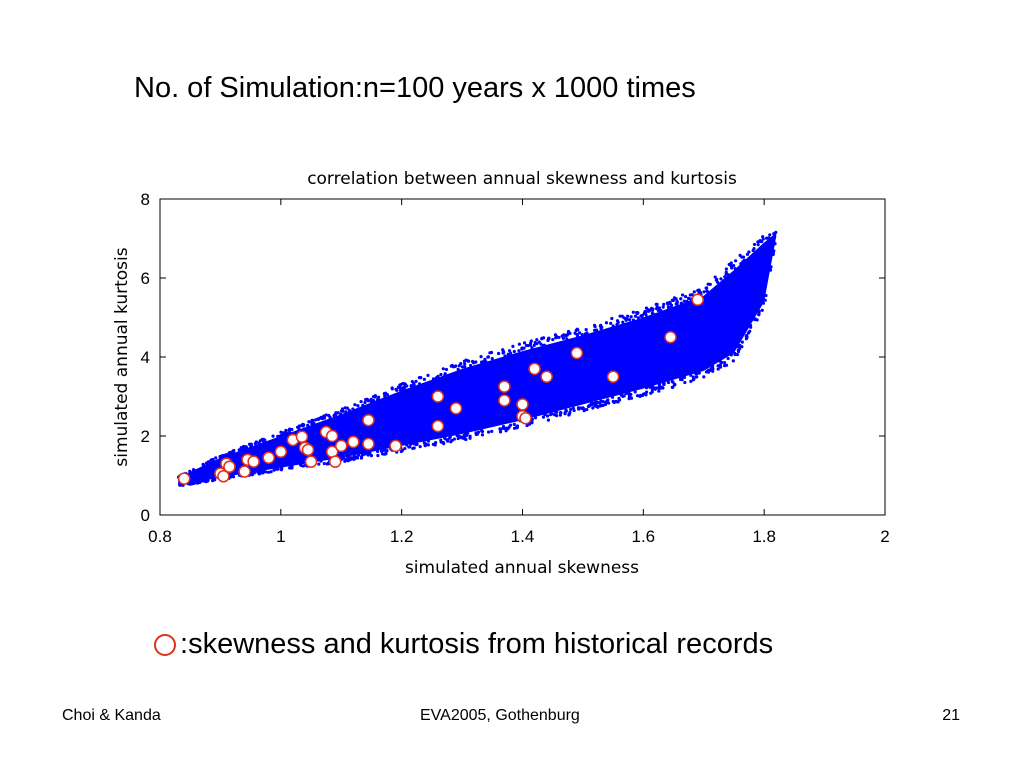 The width and height of the screenshot is (1024, 768). Describe the element at coordinates (184, 644) in the screenshot. I see `legend-colon: :` at that location.